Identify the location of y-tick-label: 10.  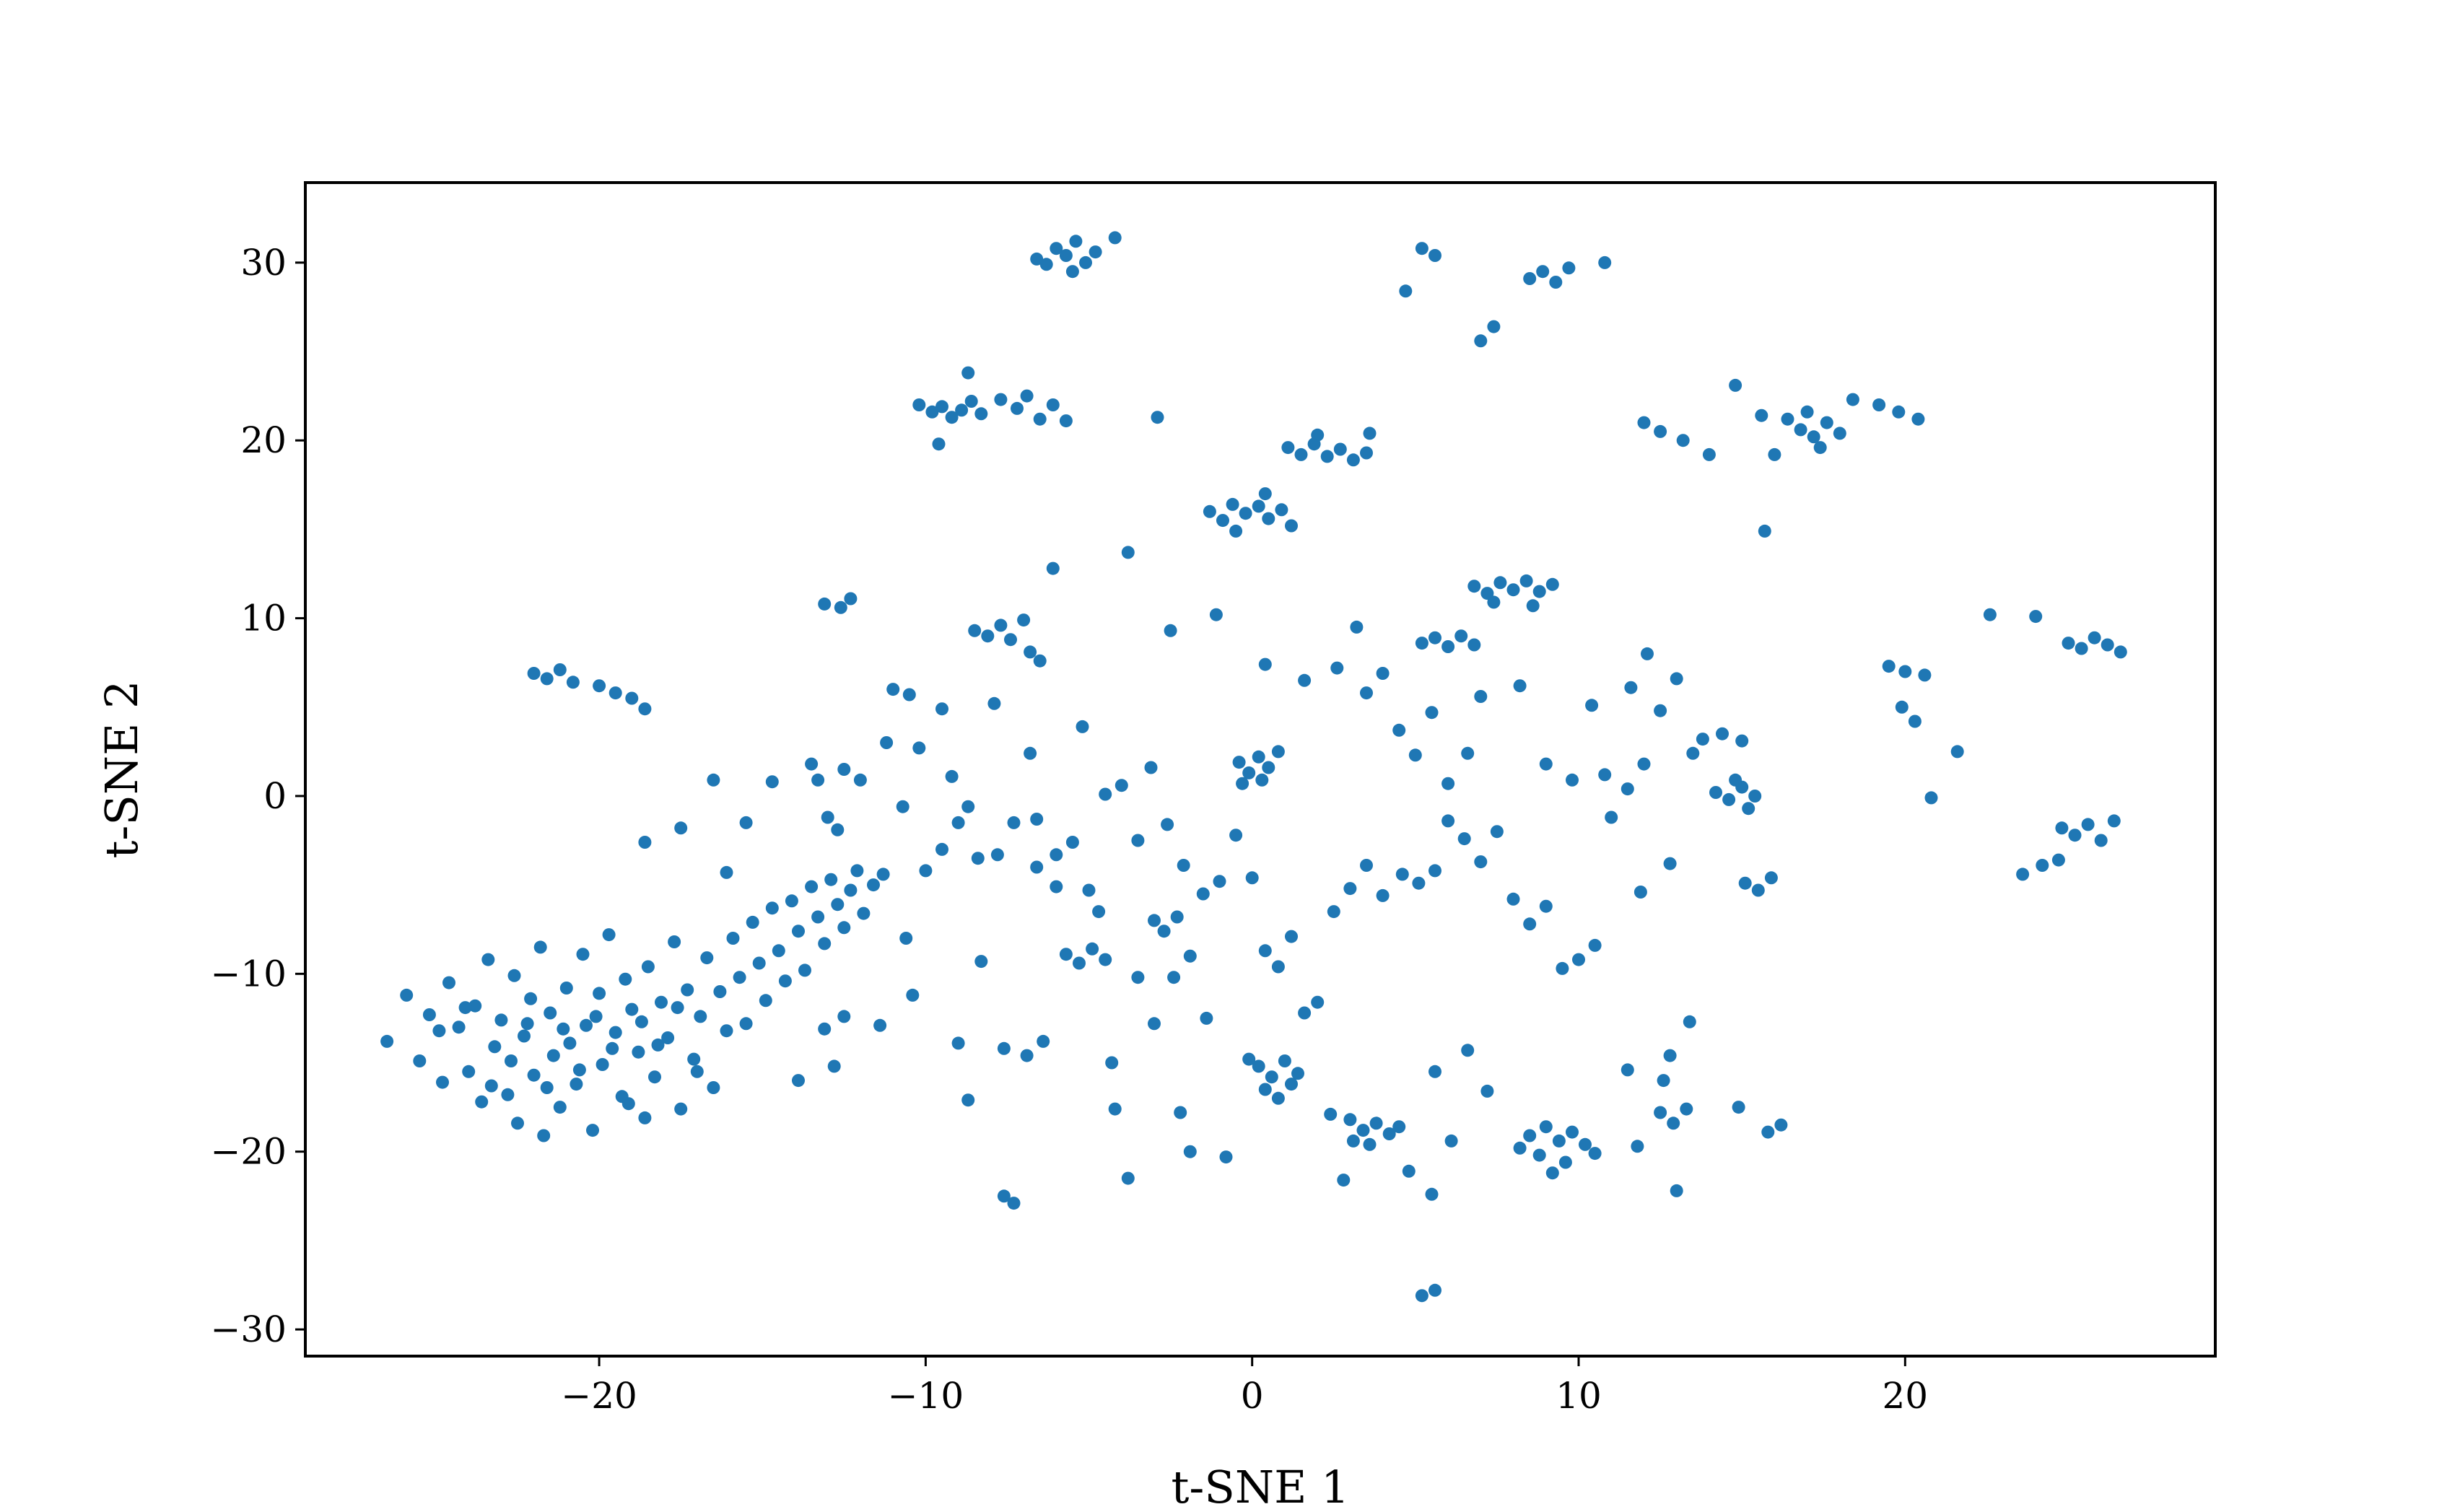
(263, 618).